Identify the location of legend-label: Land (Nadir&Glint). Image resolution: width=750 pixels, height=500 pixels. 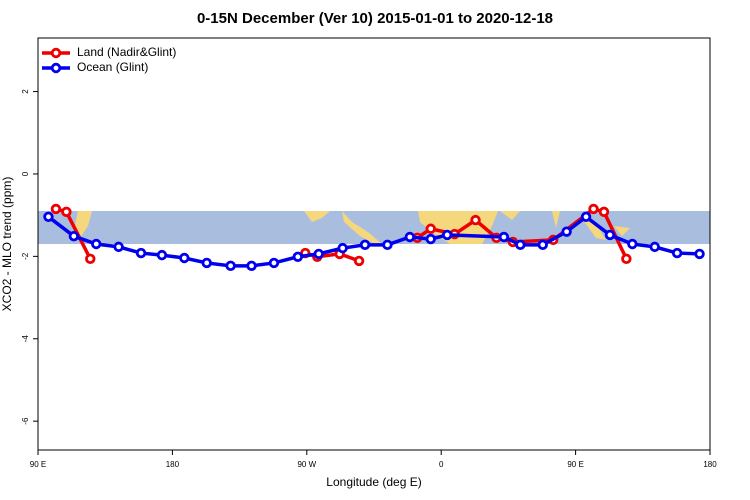
(126, 52).